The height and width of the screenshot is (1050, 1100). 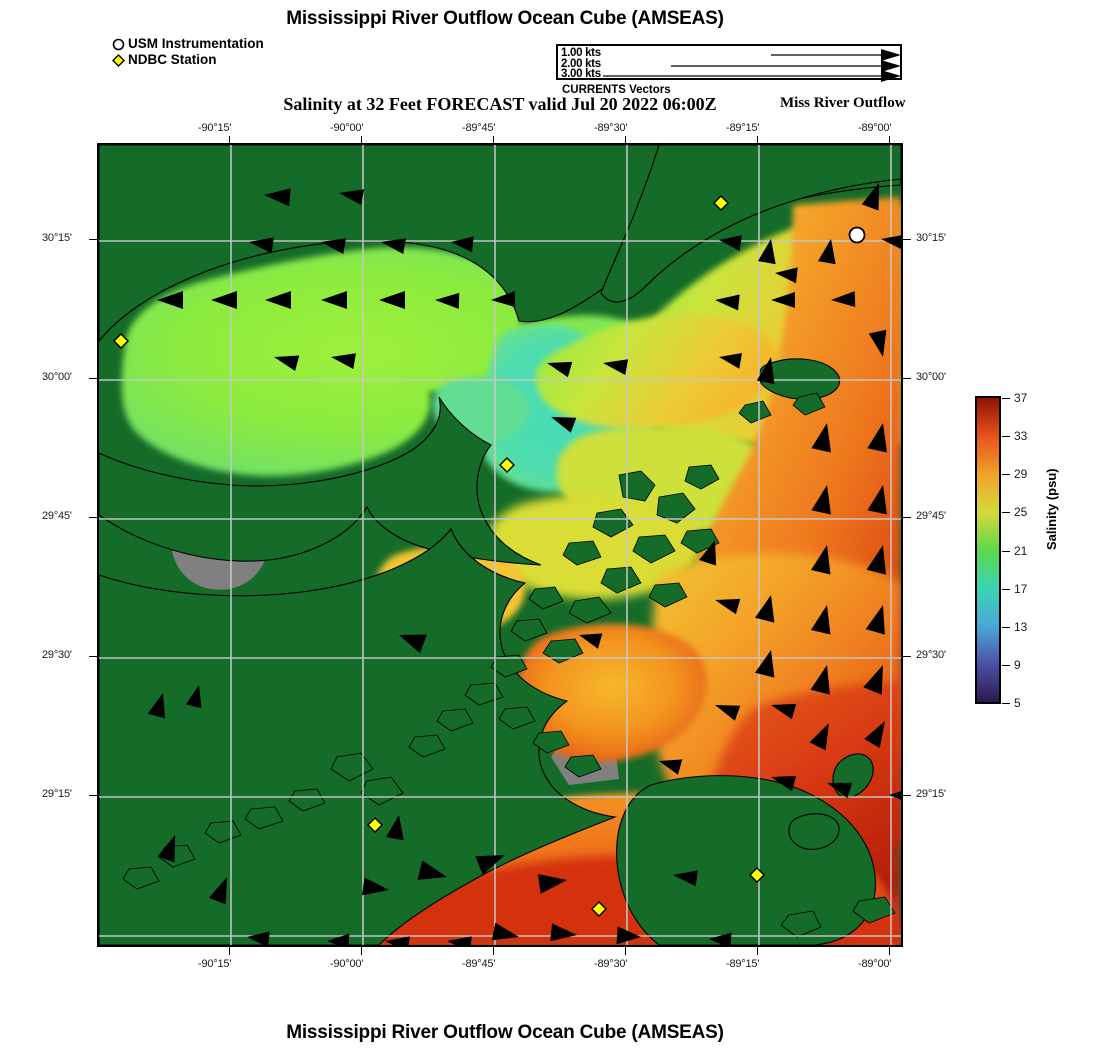 I want to click on currents-scale-label-3: 3.00 kts, so click(x=581, y=74).